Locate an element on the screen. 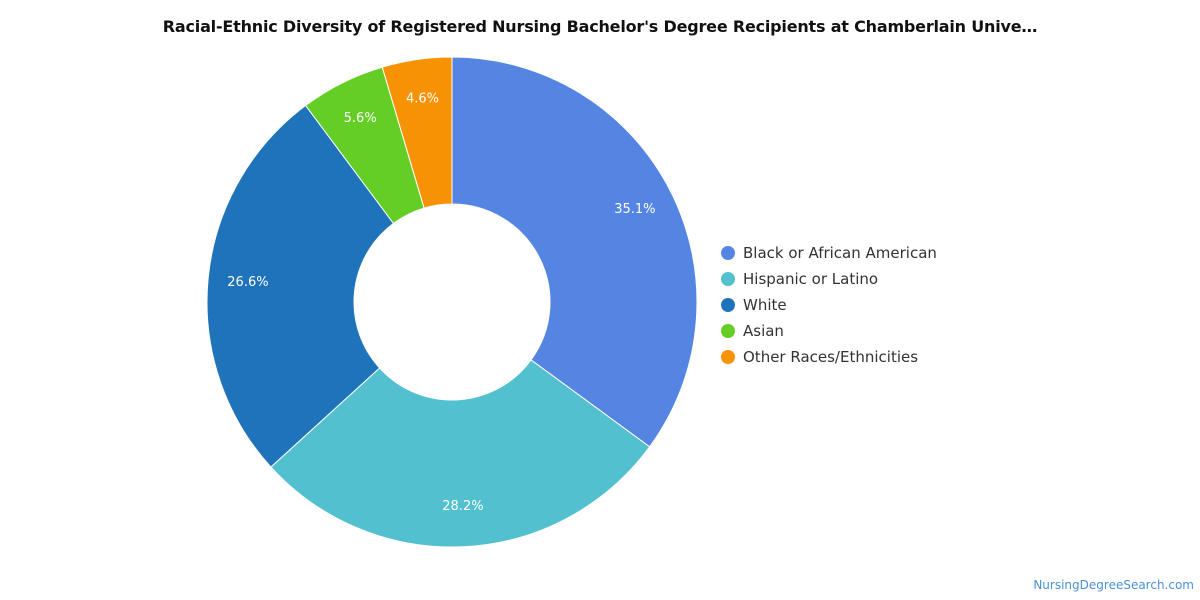 The image size is (1200, 600). legend-label: White is located at coordinates (765, 305).